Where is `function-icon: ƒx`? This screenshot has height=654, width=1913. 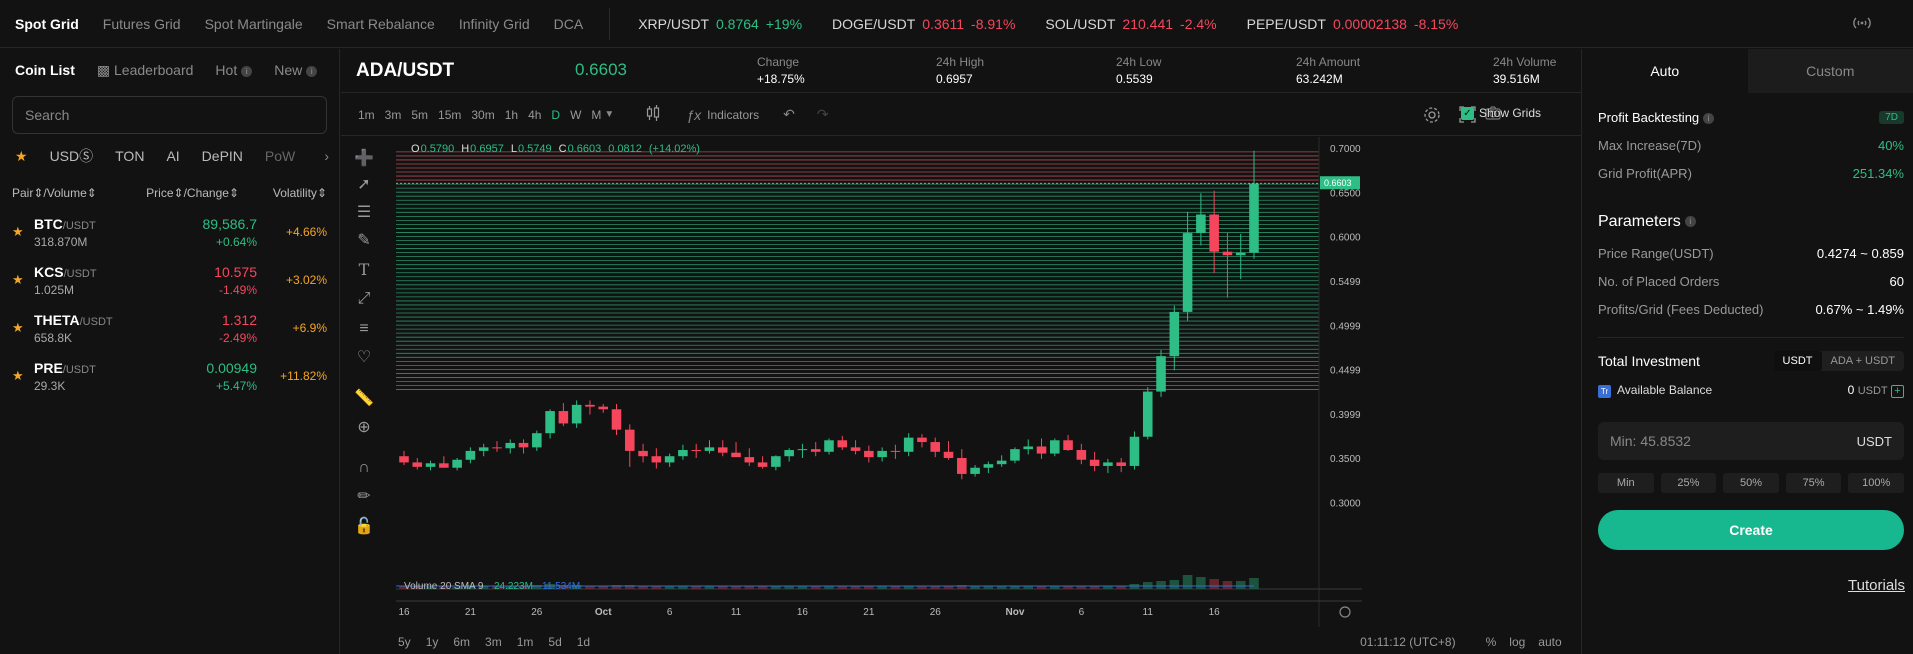 function-icon: ƒx is located at coordinates (694, 114).